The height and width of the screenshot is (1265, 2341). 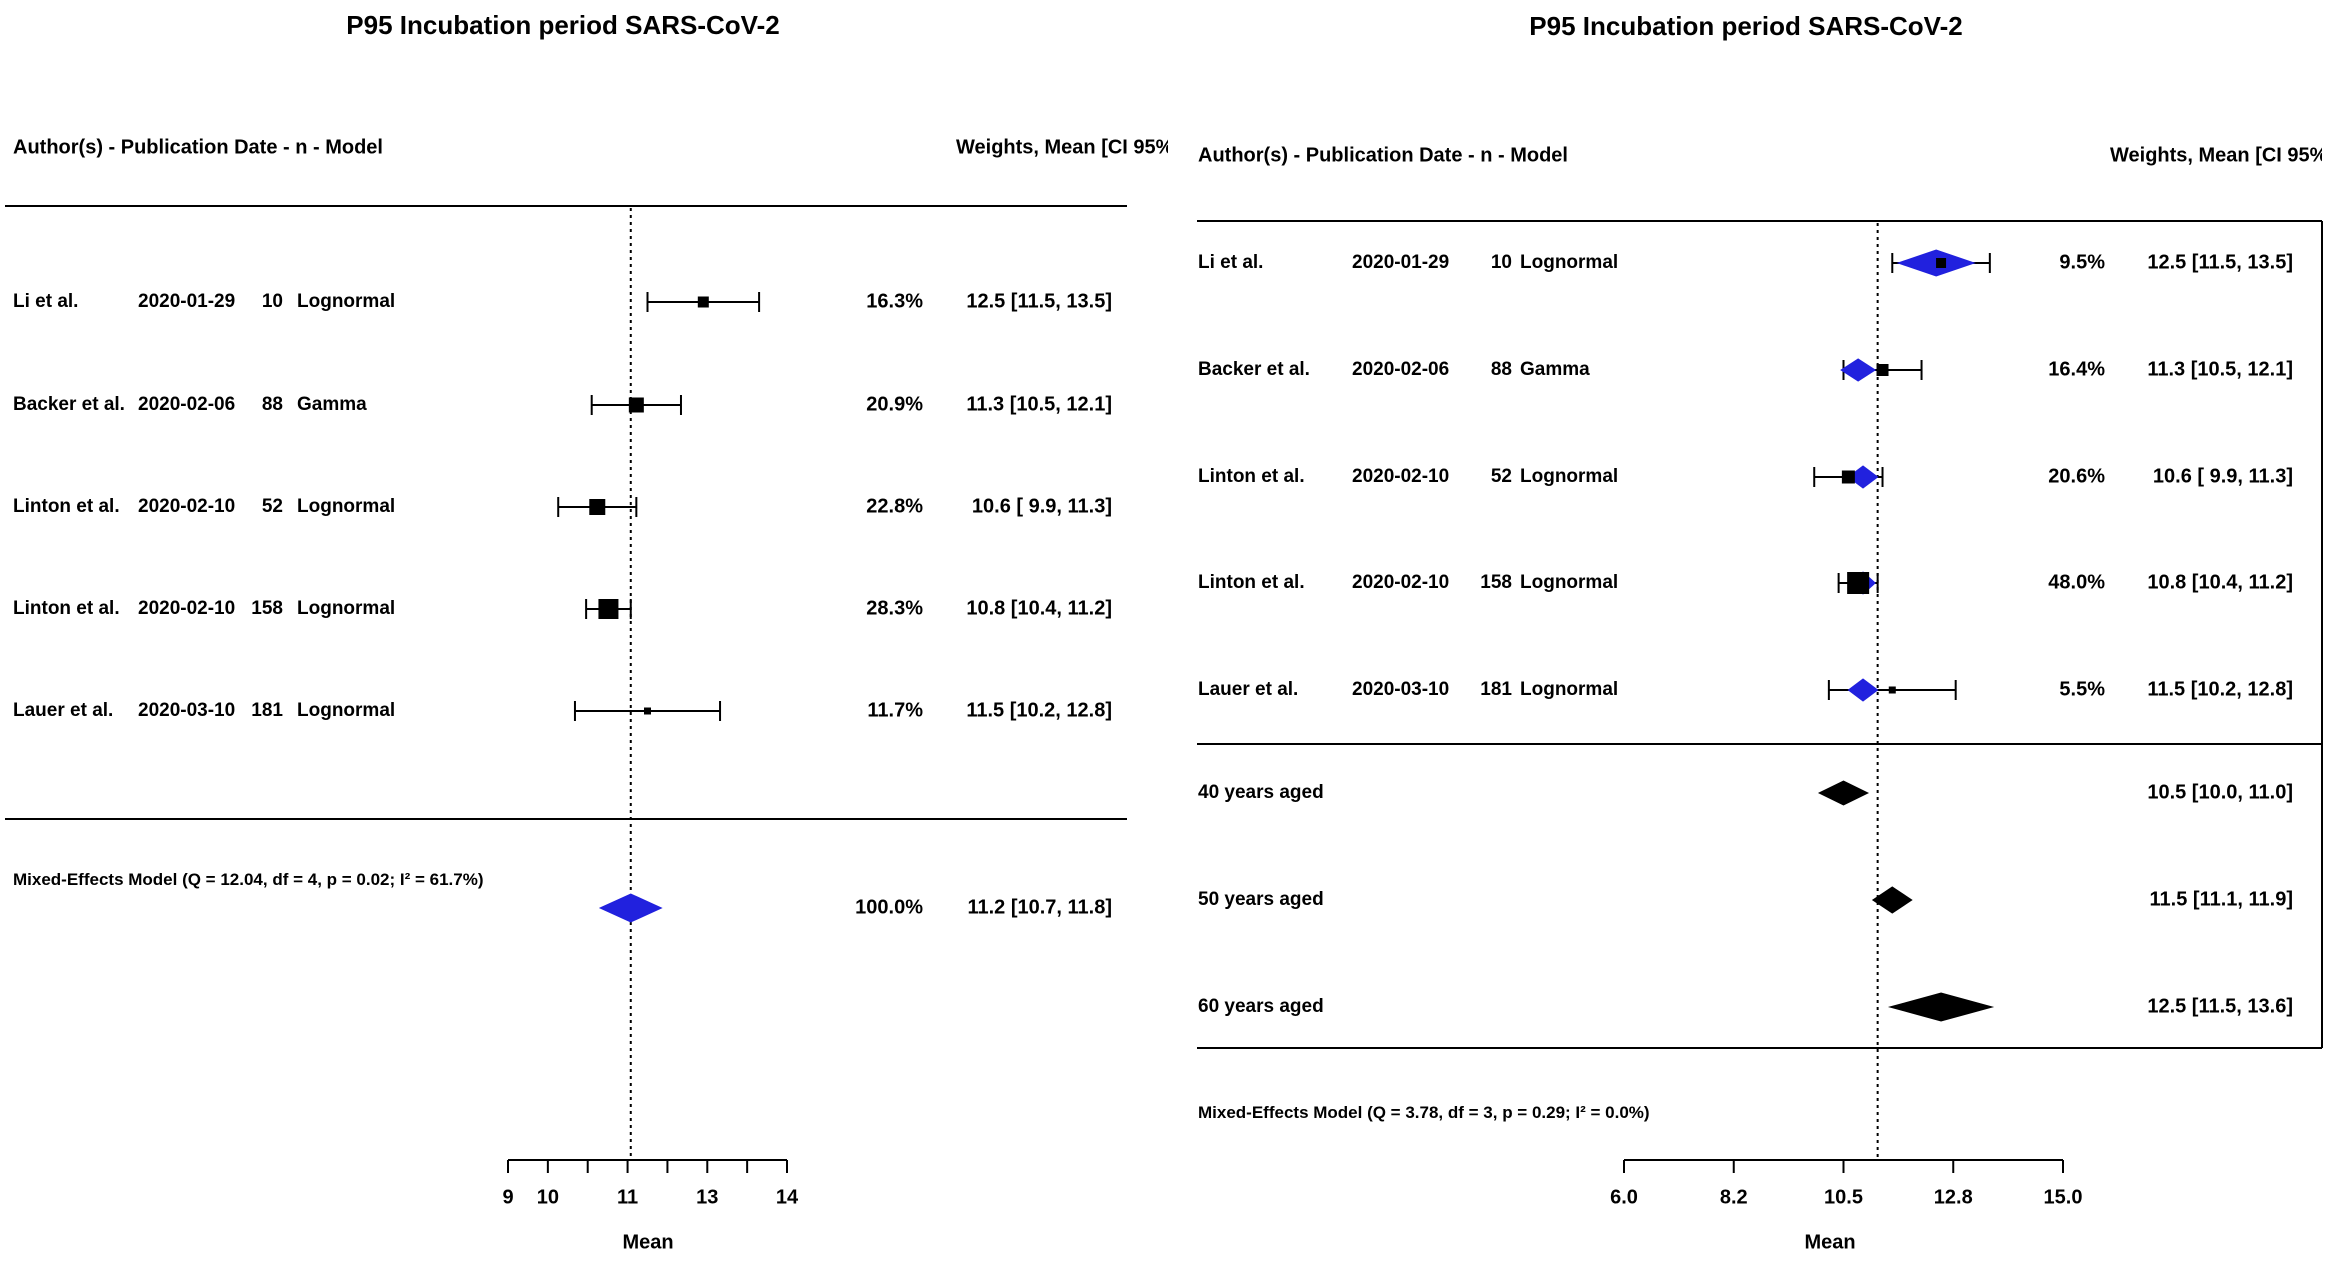 I want to click on x-axis-tick-label: 9, so click(x=508, y=1197).